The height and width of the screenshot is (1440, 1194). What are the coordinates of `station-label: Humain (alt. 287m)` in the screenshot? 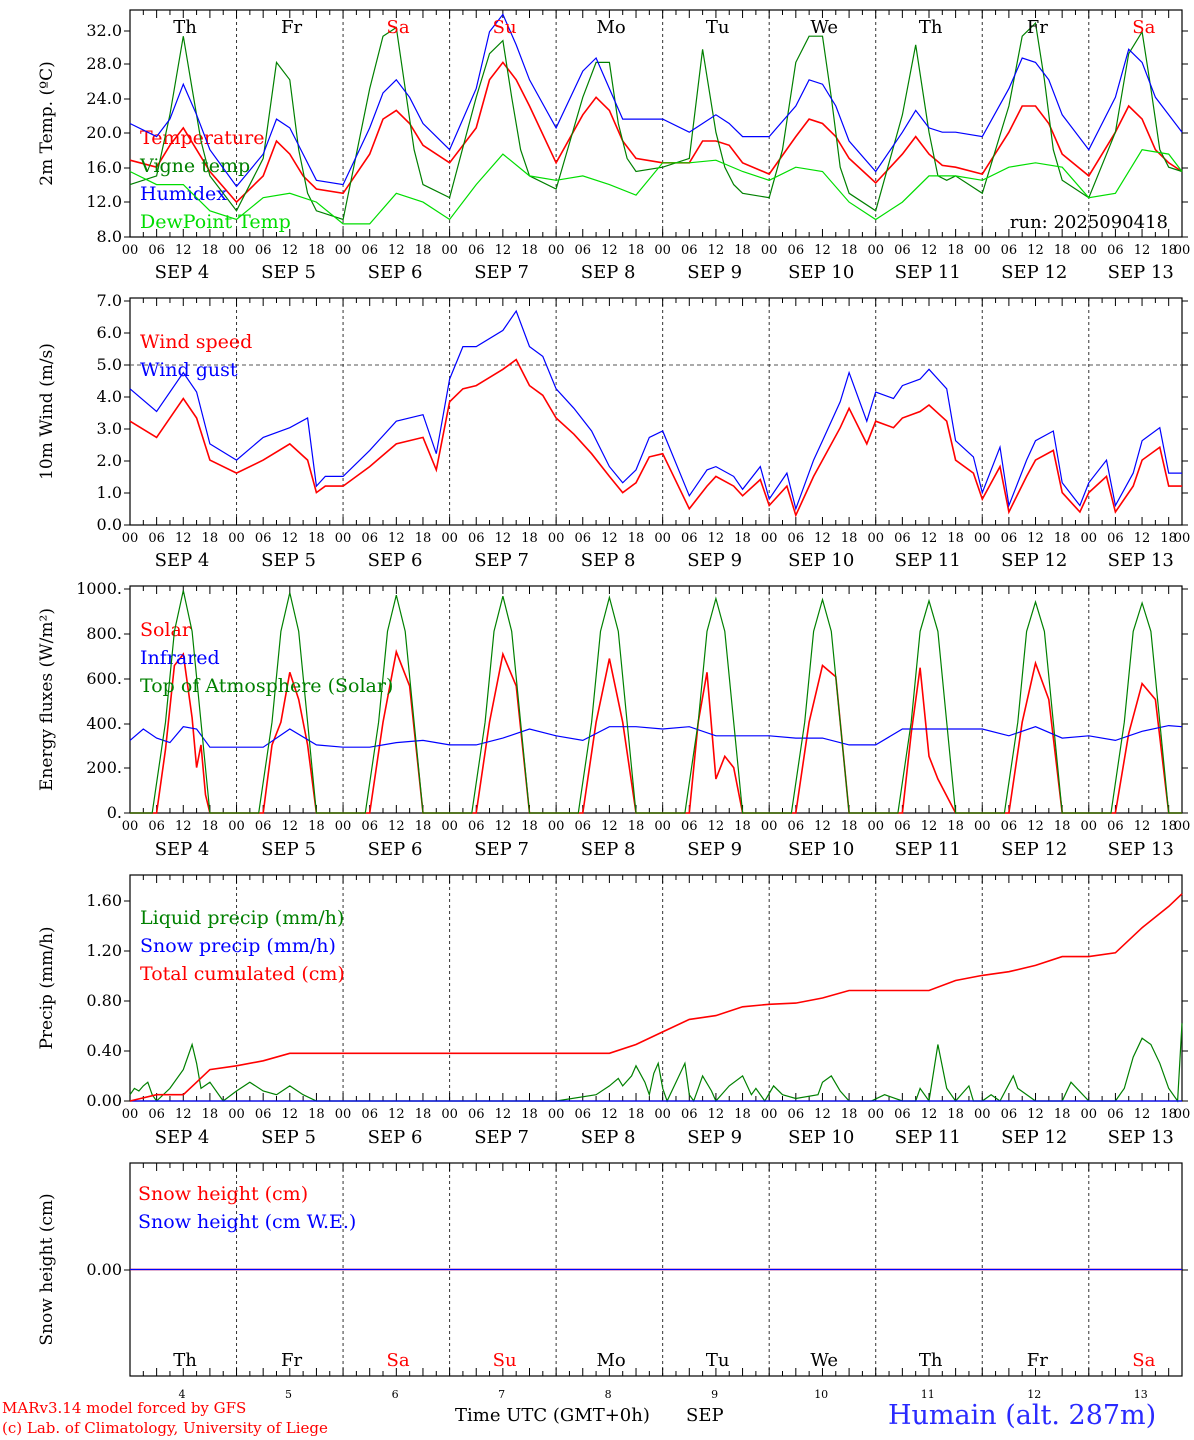 It's located at (1022, 1415).